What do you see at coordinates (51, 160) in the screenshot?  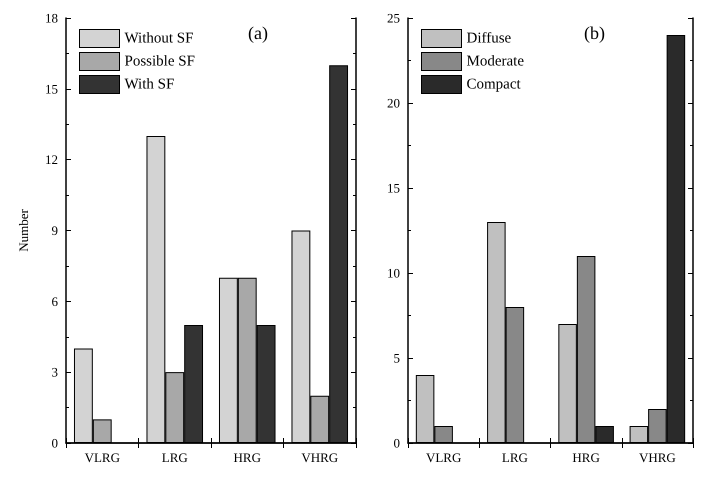 I see `y-tick-label: 12` at bounding box center [51, 160].